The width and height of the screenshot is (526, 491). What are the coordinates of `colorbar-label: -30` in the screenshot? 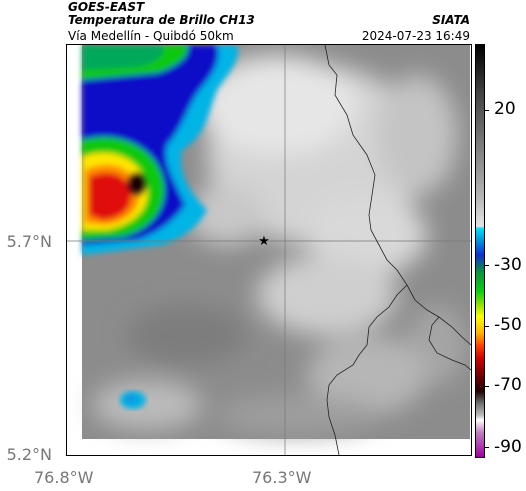 It's located at (508, 265).